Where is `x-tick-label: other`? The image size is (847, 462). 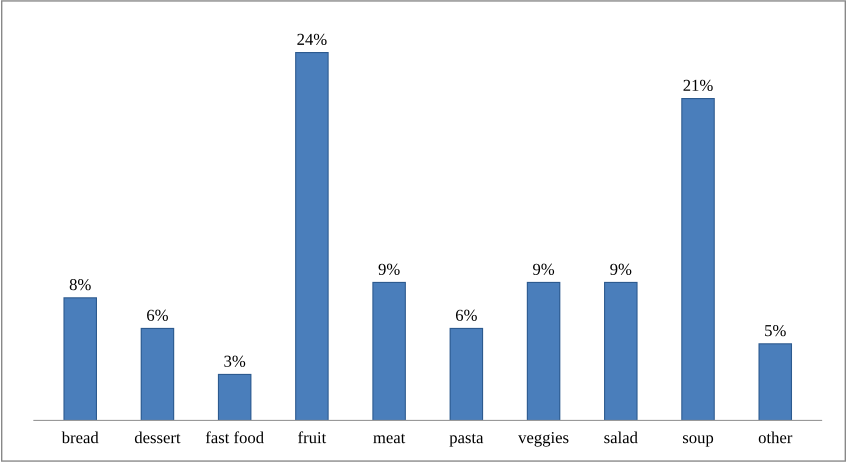
x-tick-label: other is located at coordinates (775, 438).